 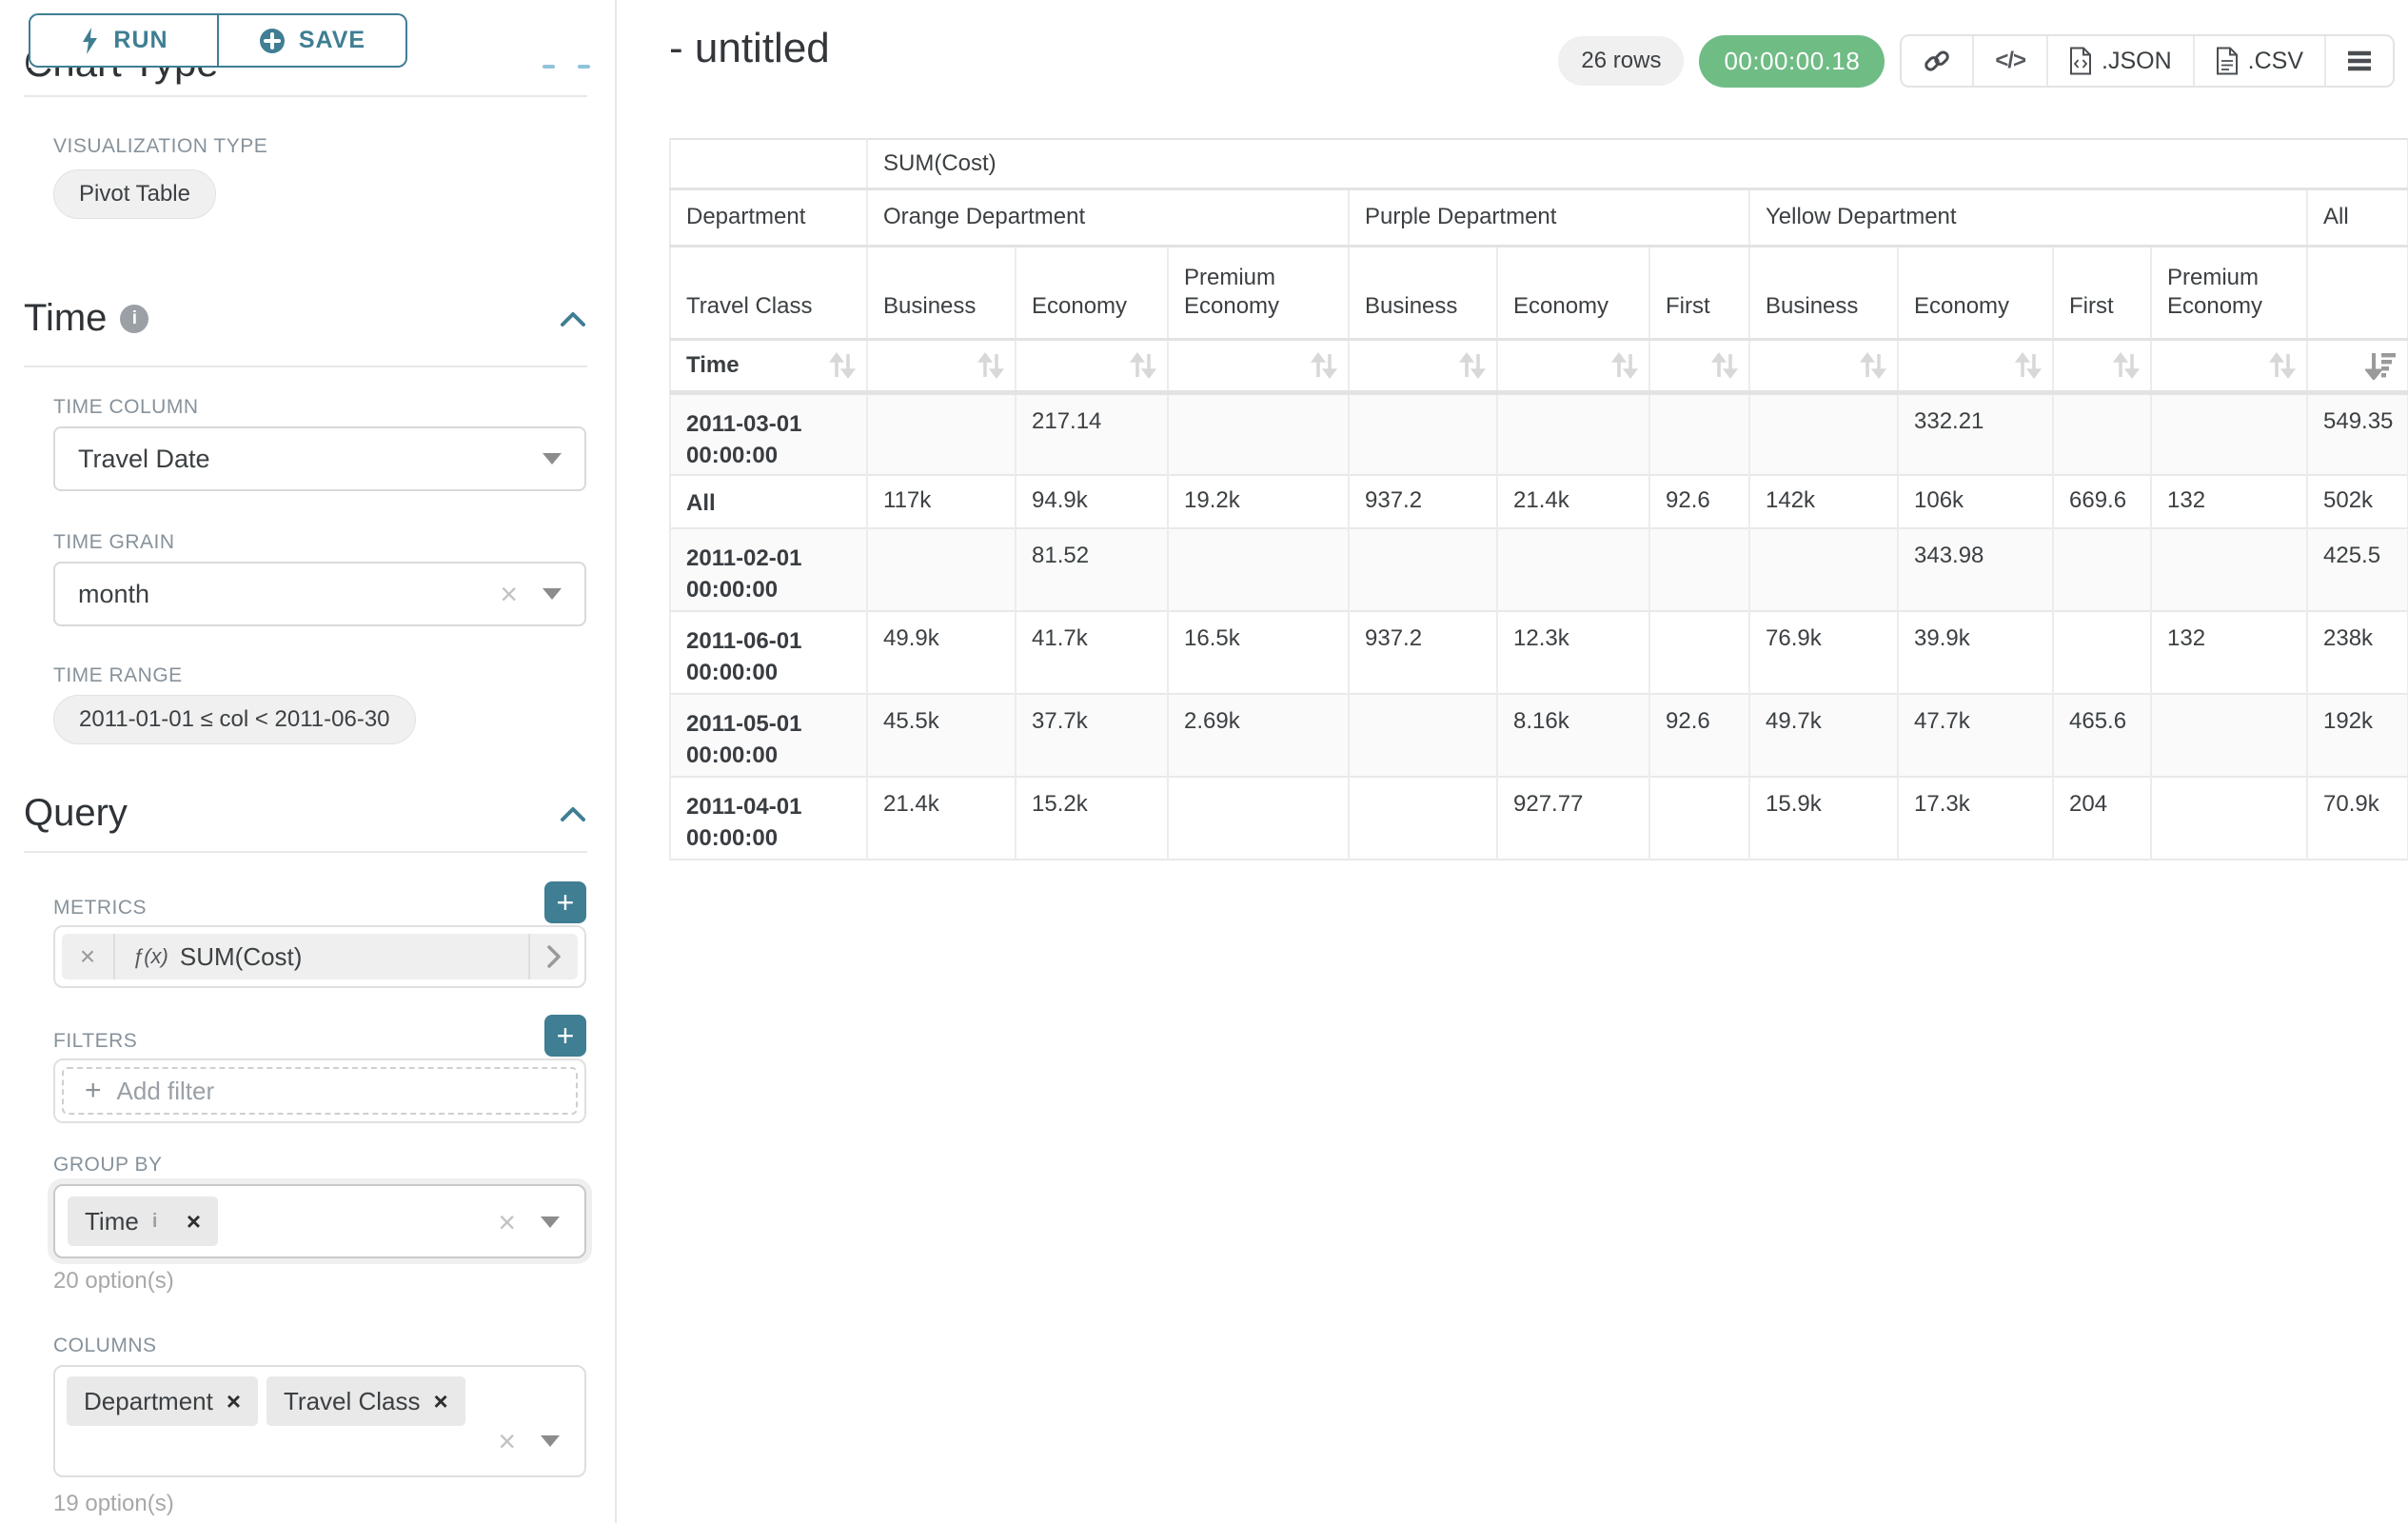 What do you see at coordinates (941, 819) in the screenshot?
I see `cell-value: 21.4k` at bounding box center [941, 819].